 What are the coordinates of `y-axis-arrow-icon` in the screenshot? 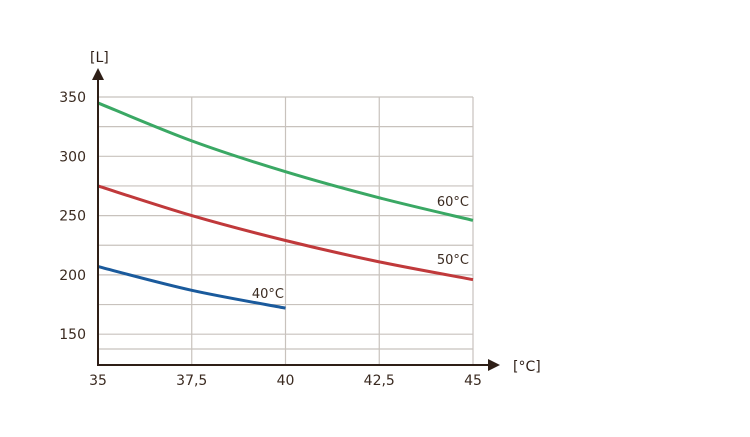 It's located at (98, 74).